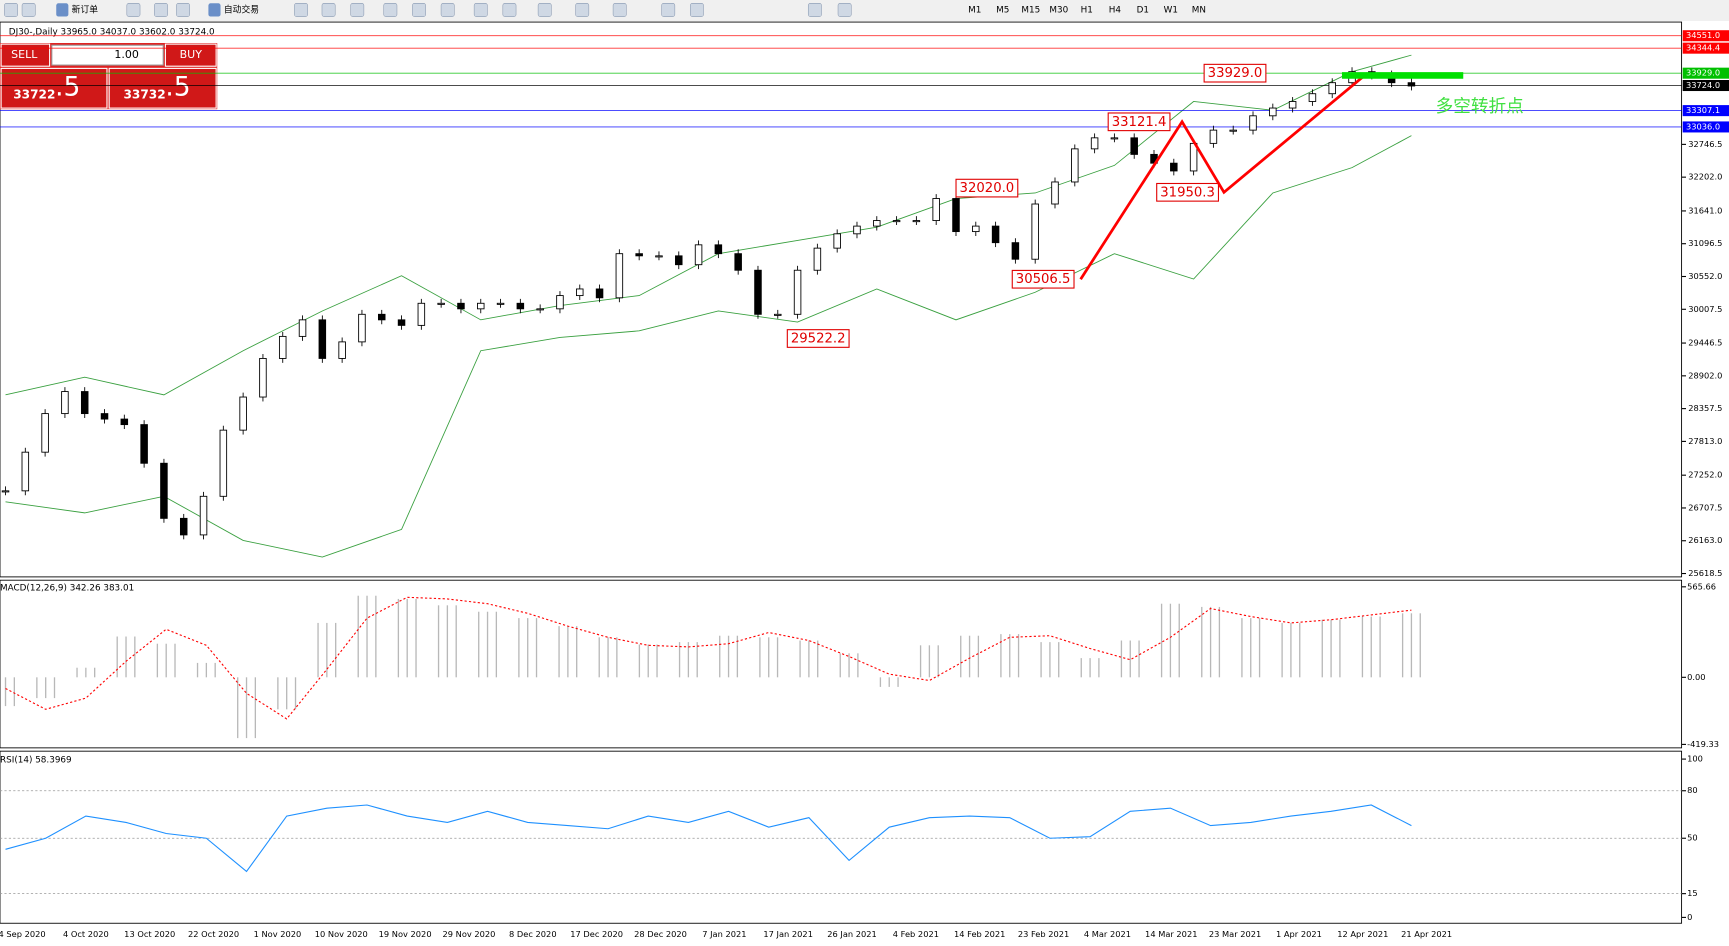 The height and width of the screenshot is (946, 1729). What do you see at coordinates (241, 9) in the screenshot?
I see `toolbar-button: 自动交易` at bounding box center [241, 9].